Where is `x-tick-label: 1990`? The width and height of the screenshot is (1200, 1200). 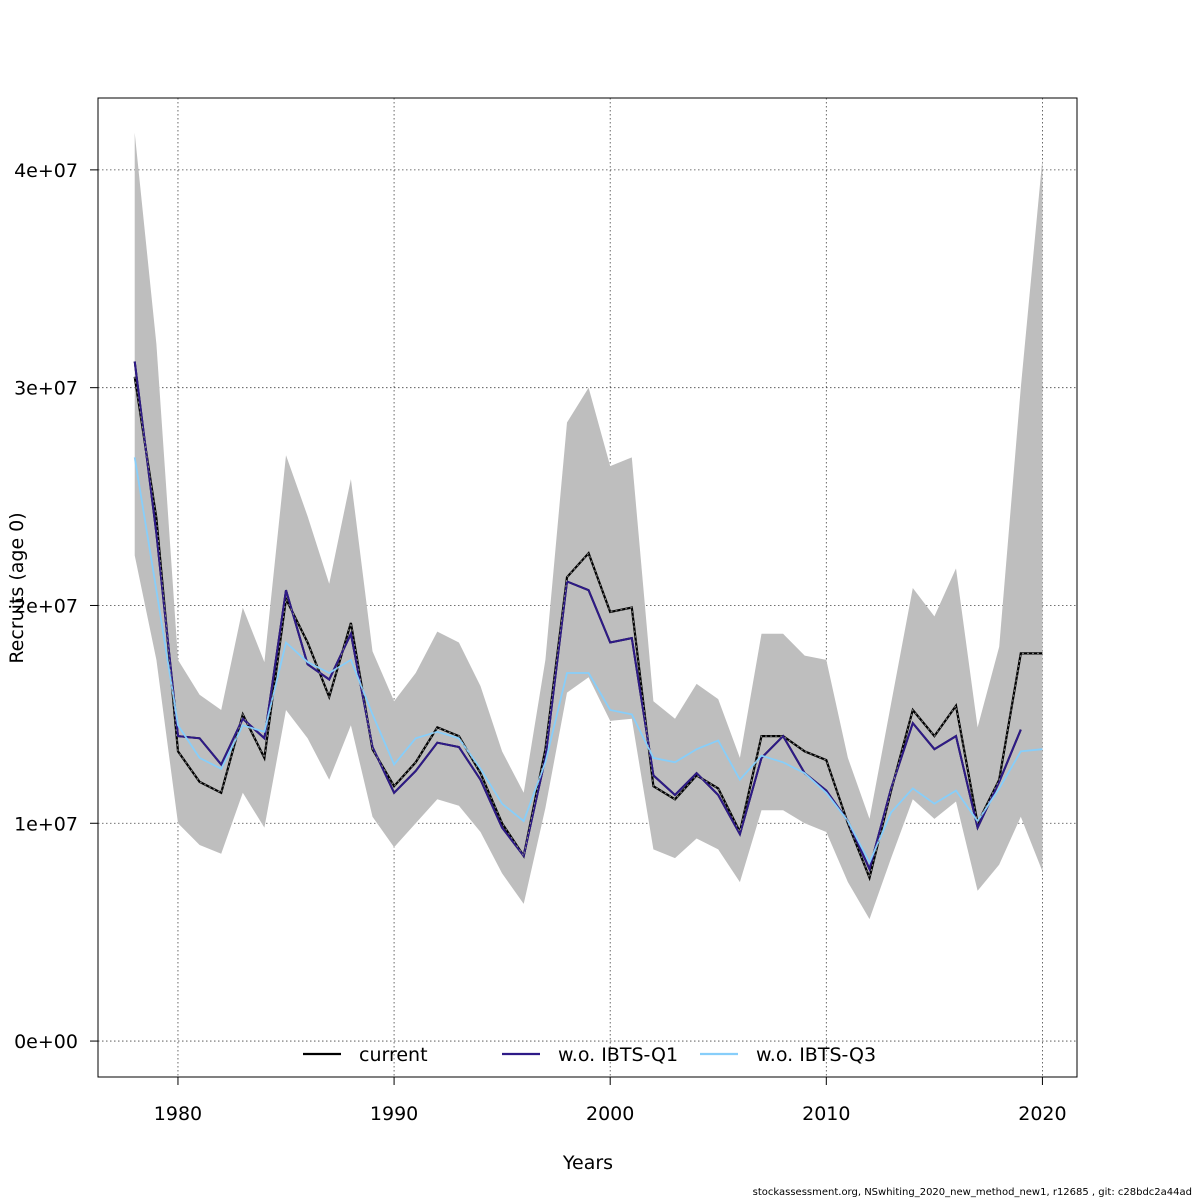
x-tick-label: 1990 is located at coordinates (394, 1114).